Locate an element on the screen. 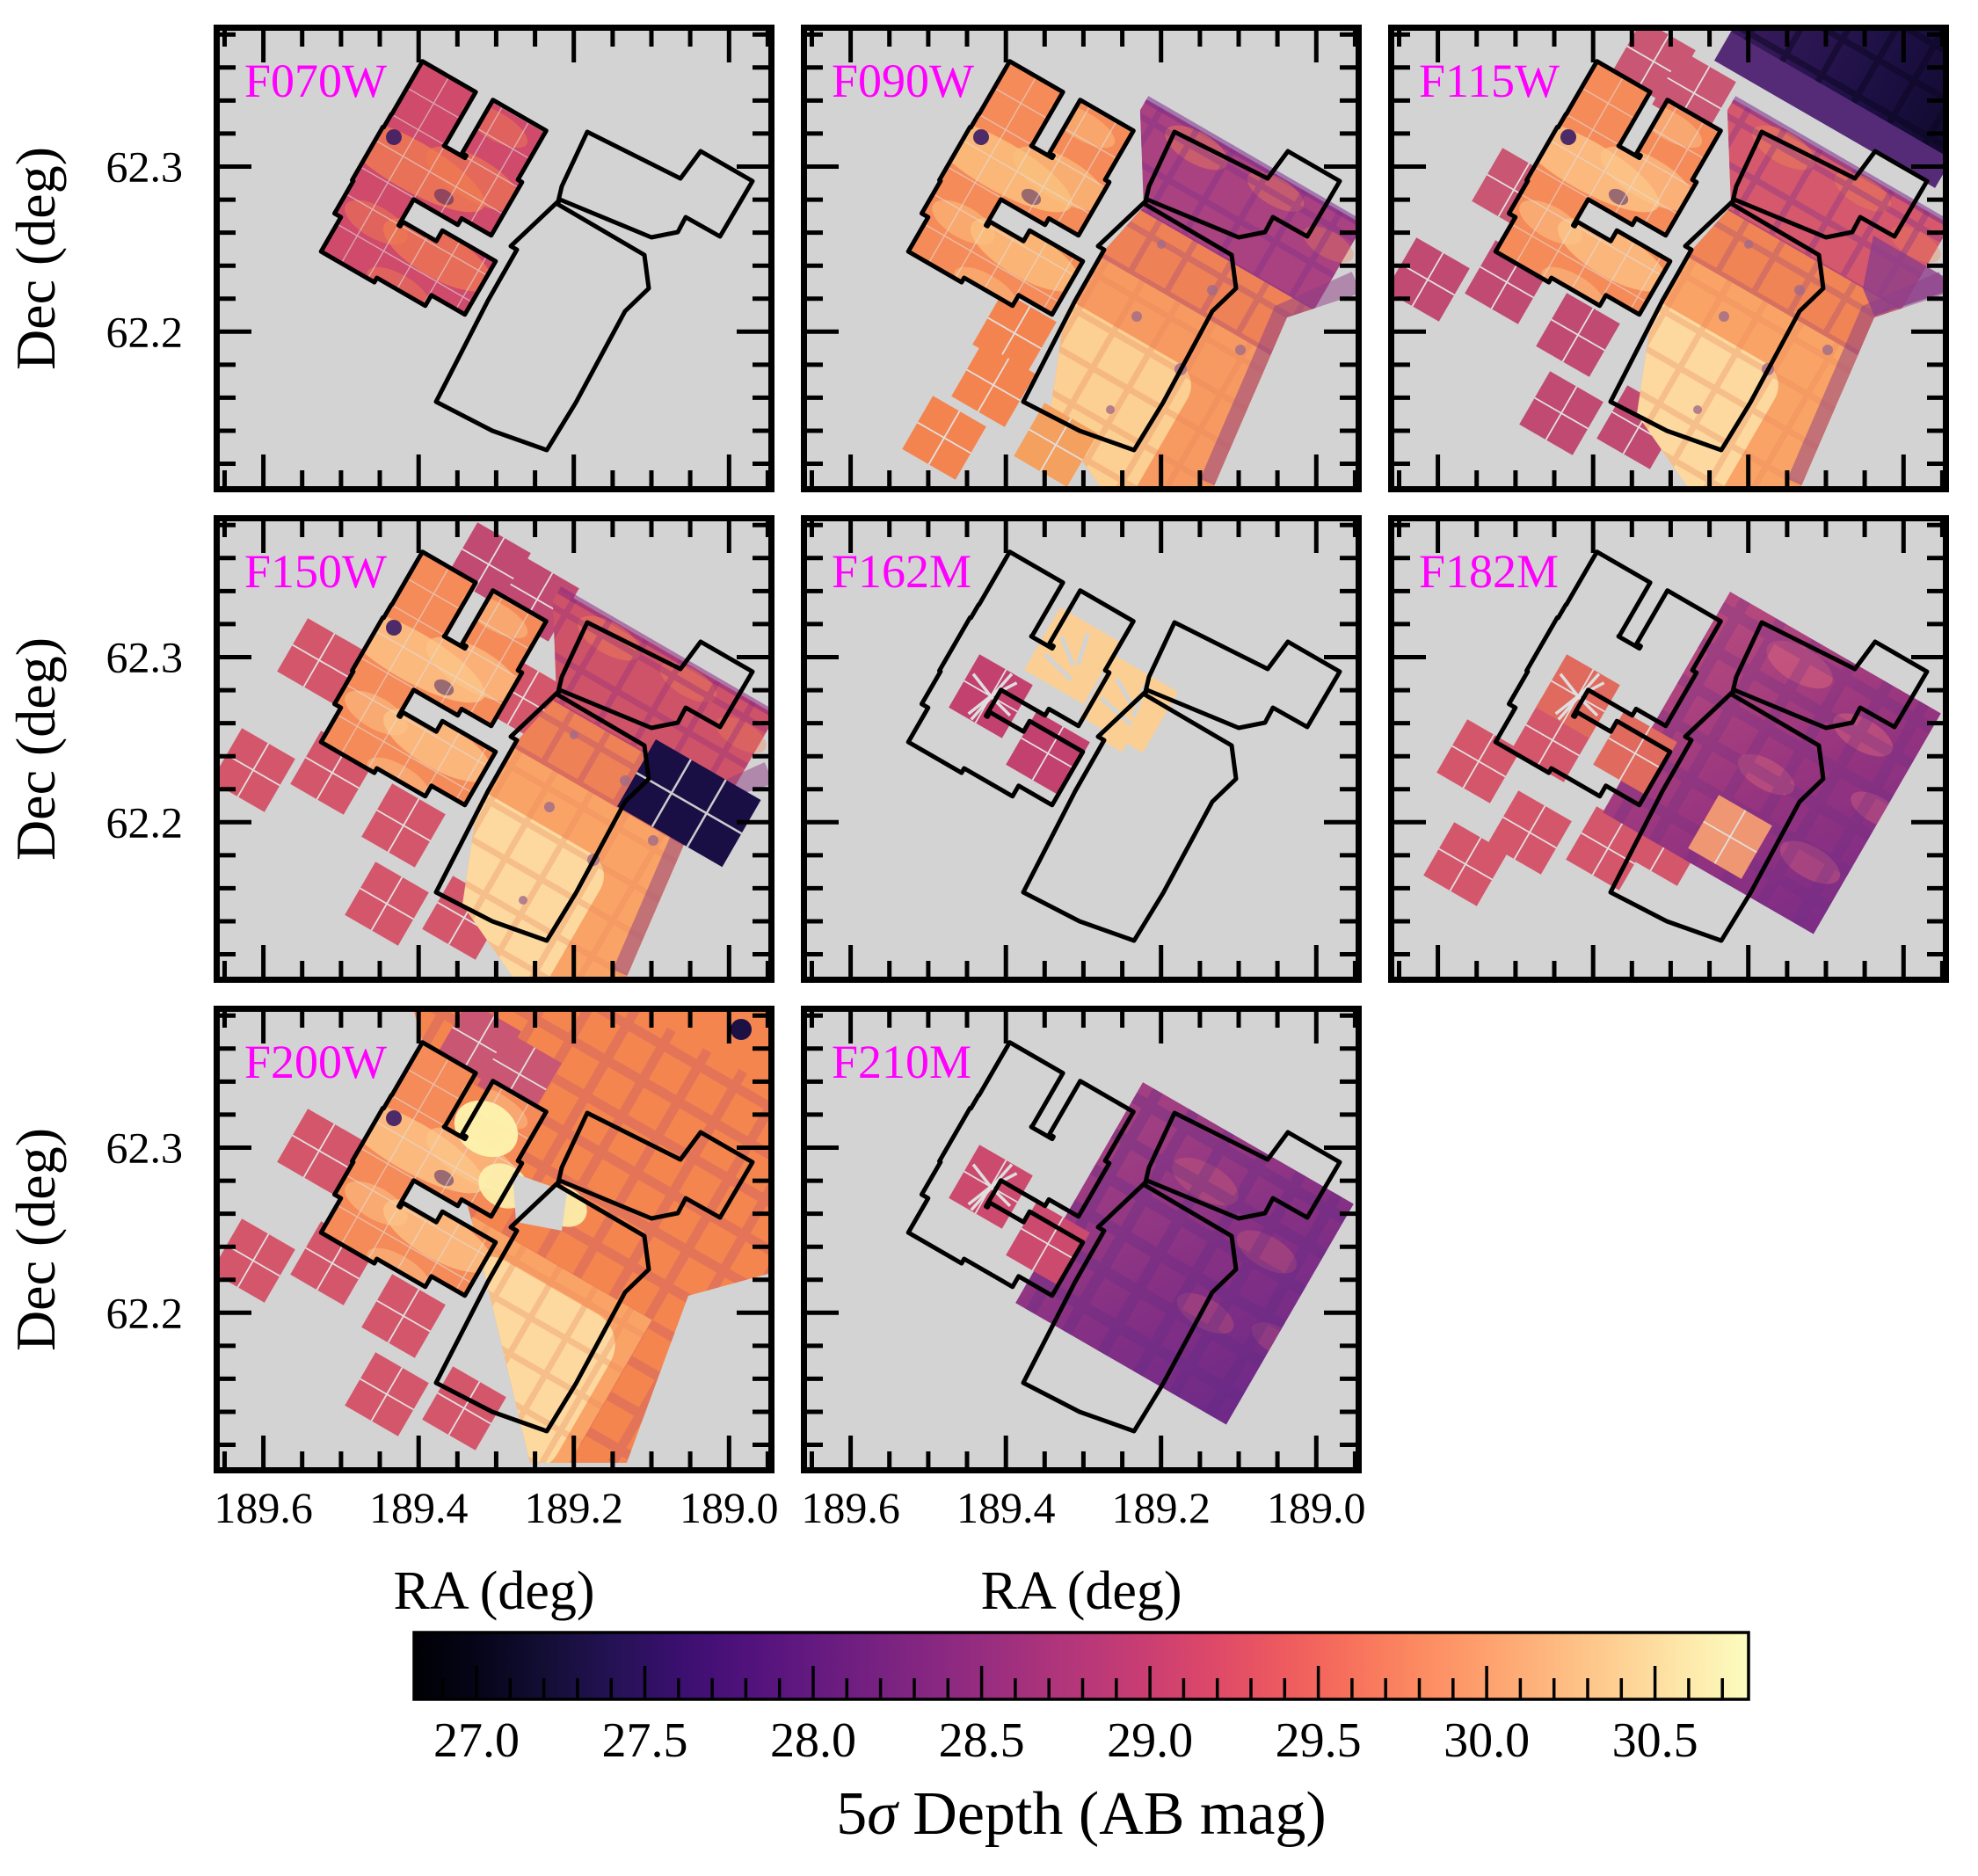  svg-text: 29.5 is located at coordinates (1319, 1740).